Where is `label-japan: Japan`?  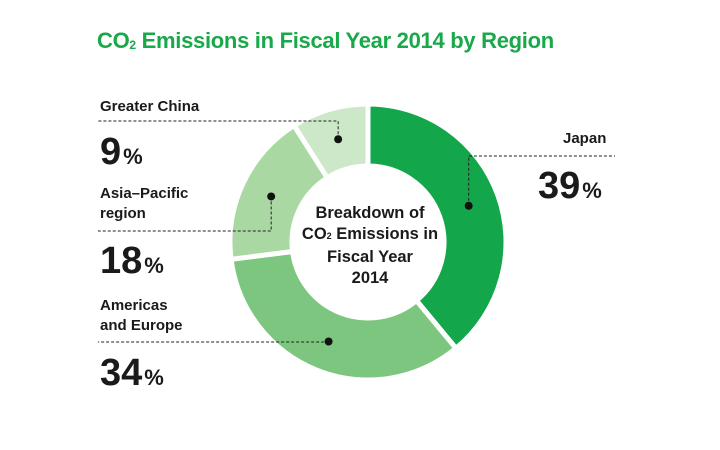
label-japan: Japan is located at coordinates (585, 138).